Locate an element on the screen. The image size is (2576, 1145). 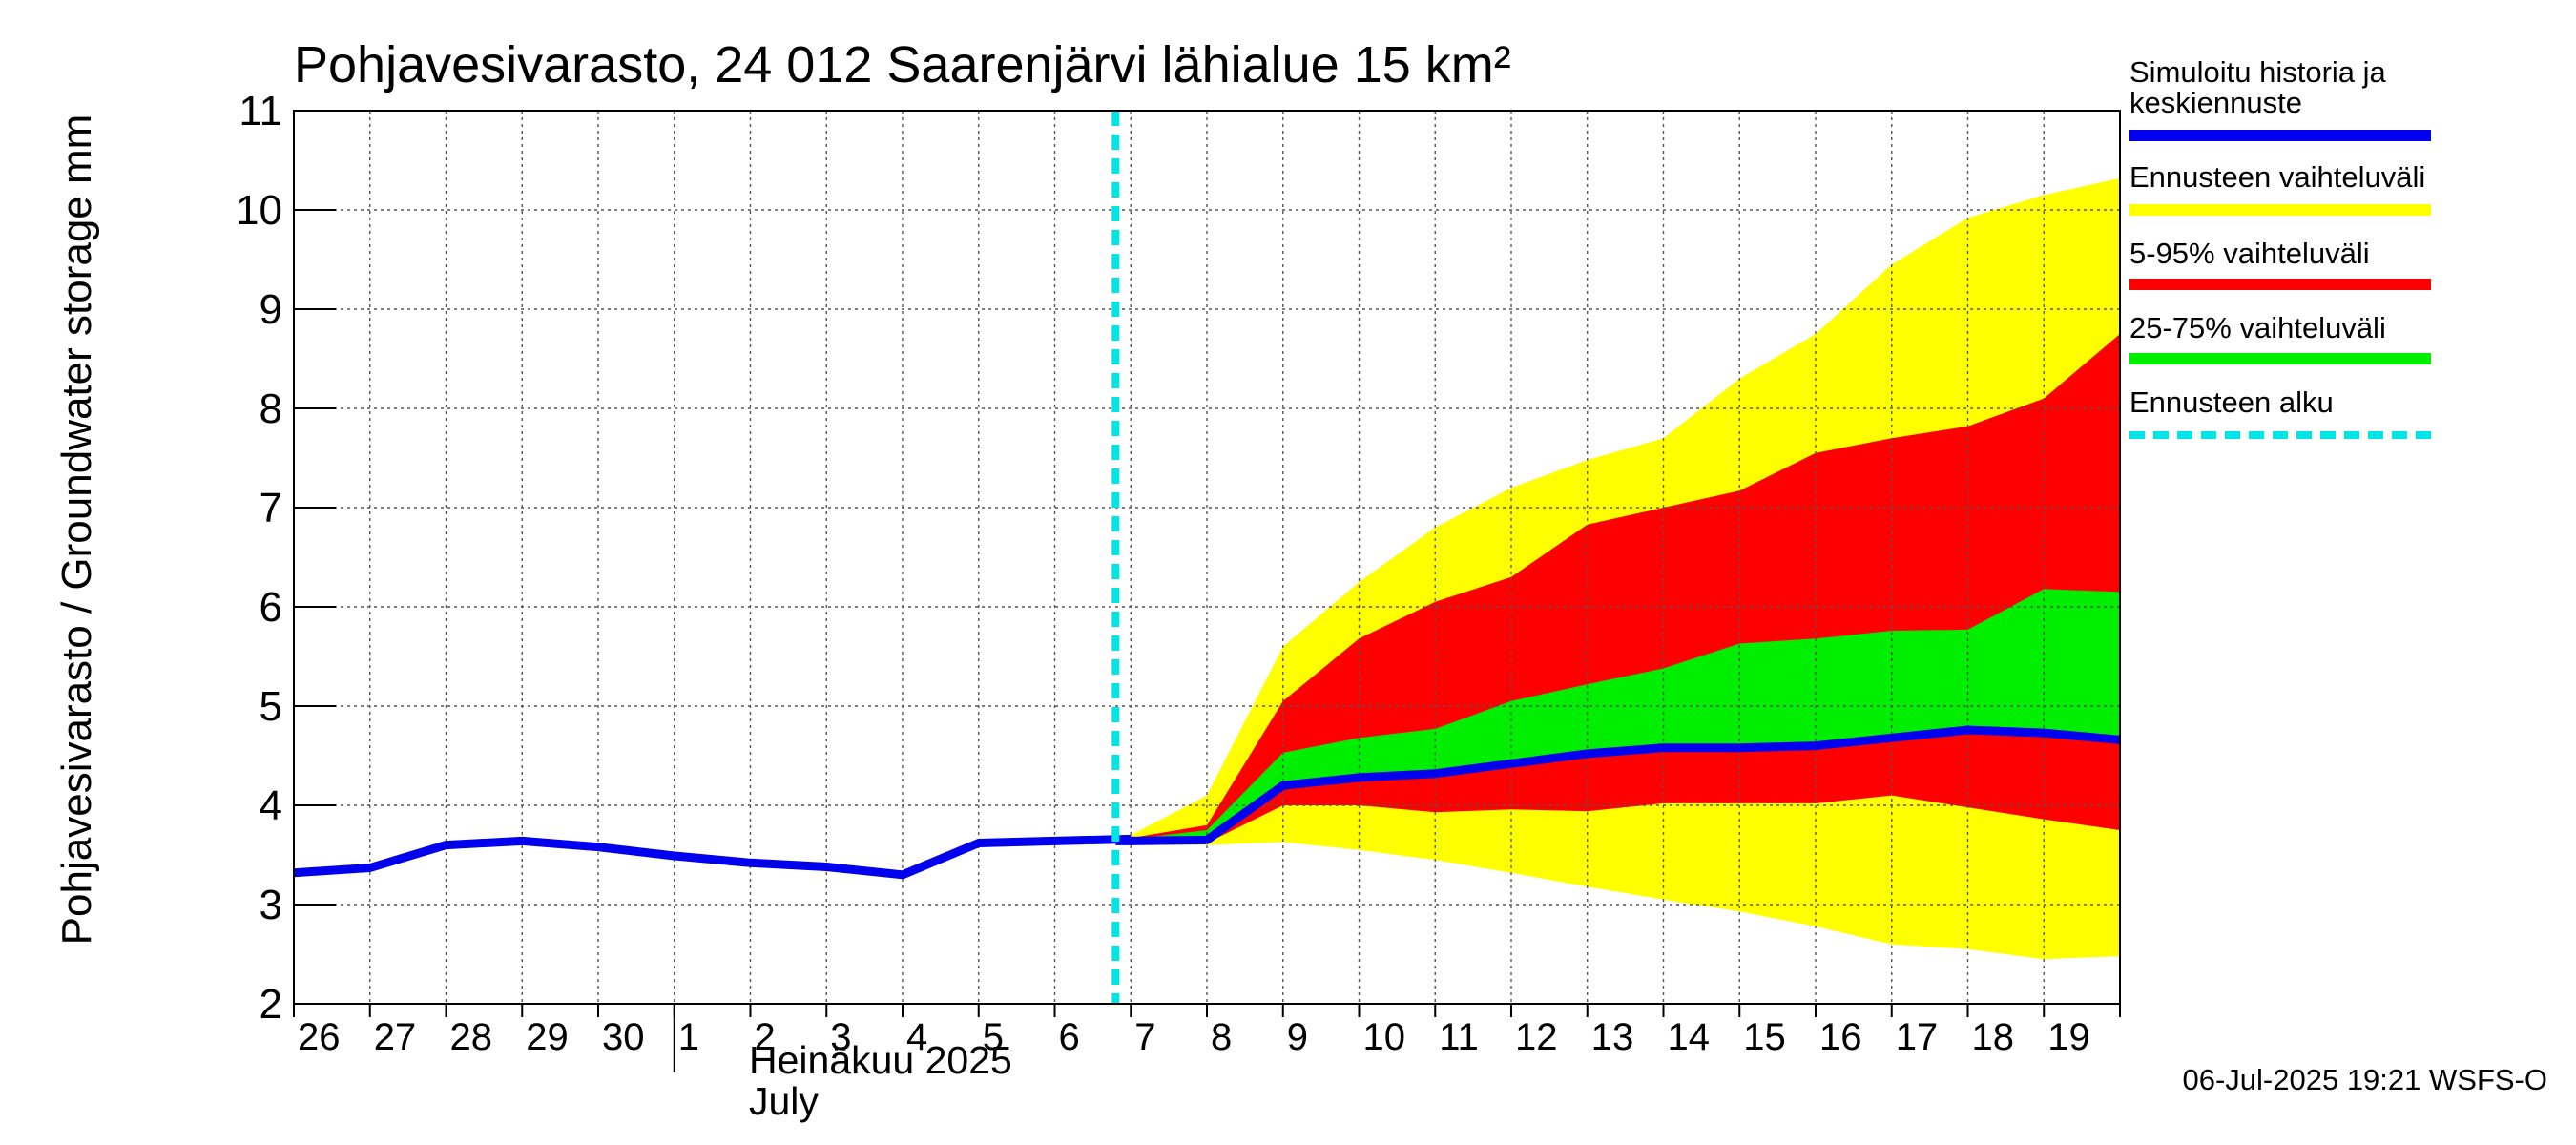
x-tick-label: 8 is located at coordinates (1221, 1037).